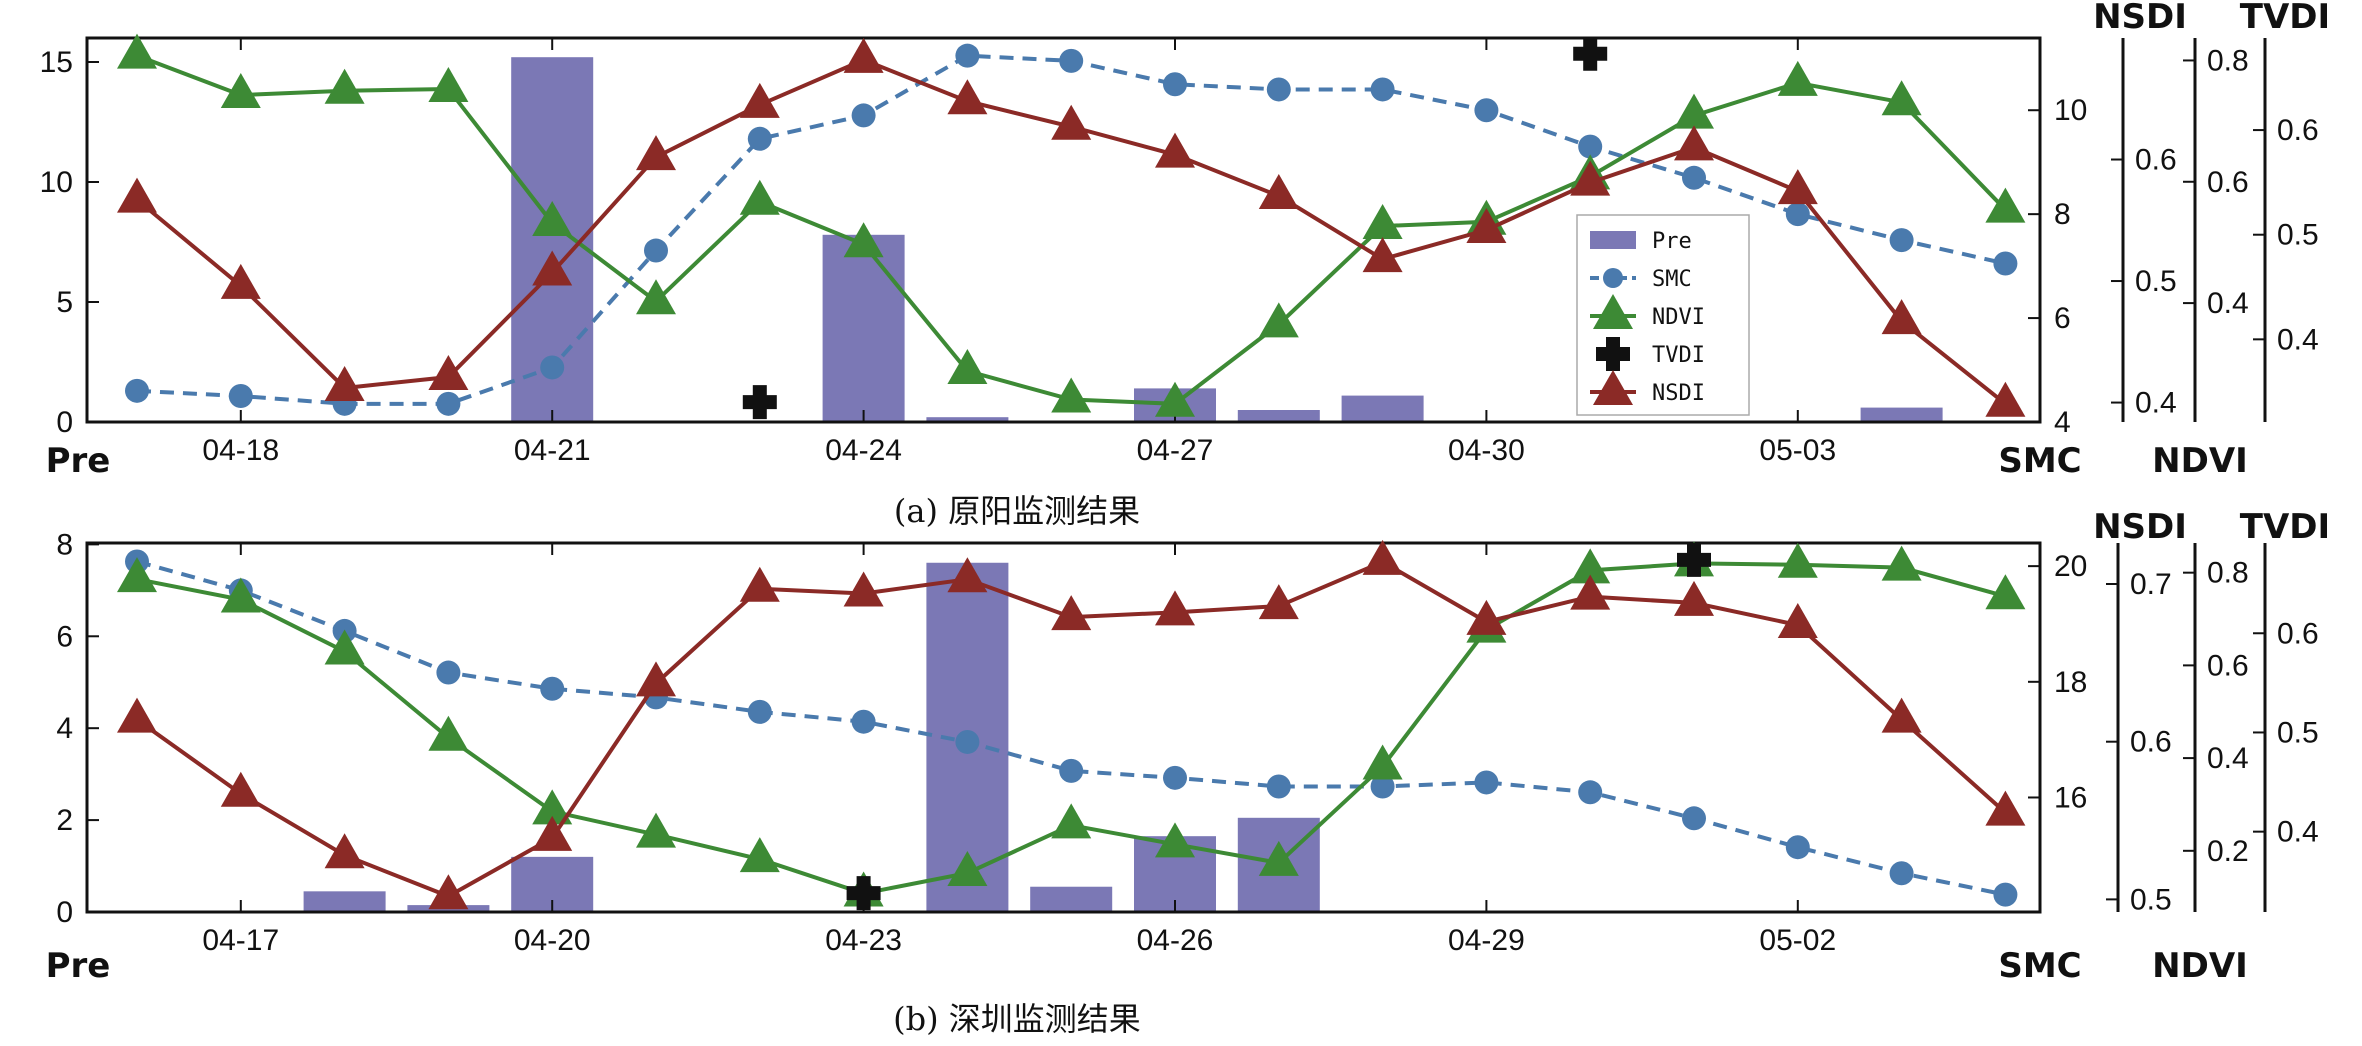 The width and height of the screenshot is (2362, 1046). I want to click on legend-swatch-tvdi, so click(1613, 354).